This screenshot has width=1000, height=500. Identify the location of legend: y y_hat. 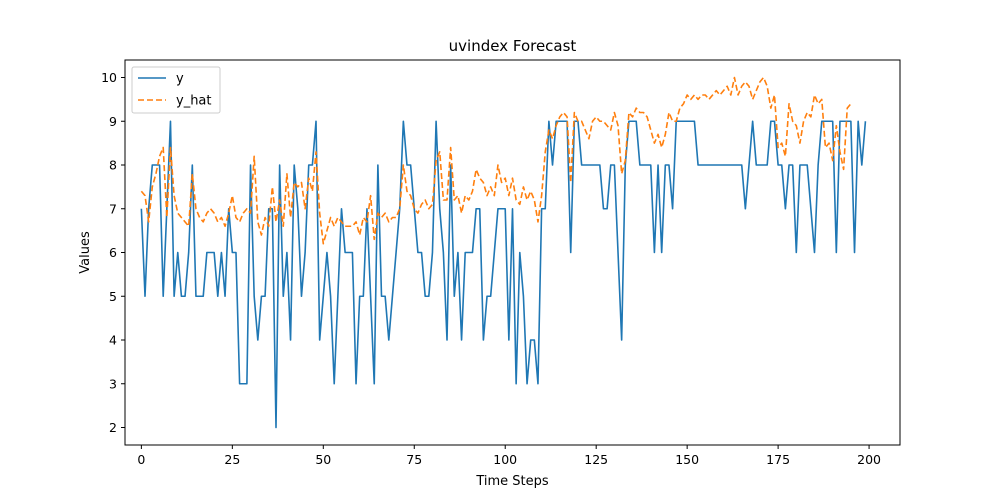
(176, 90).